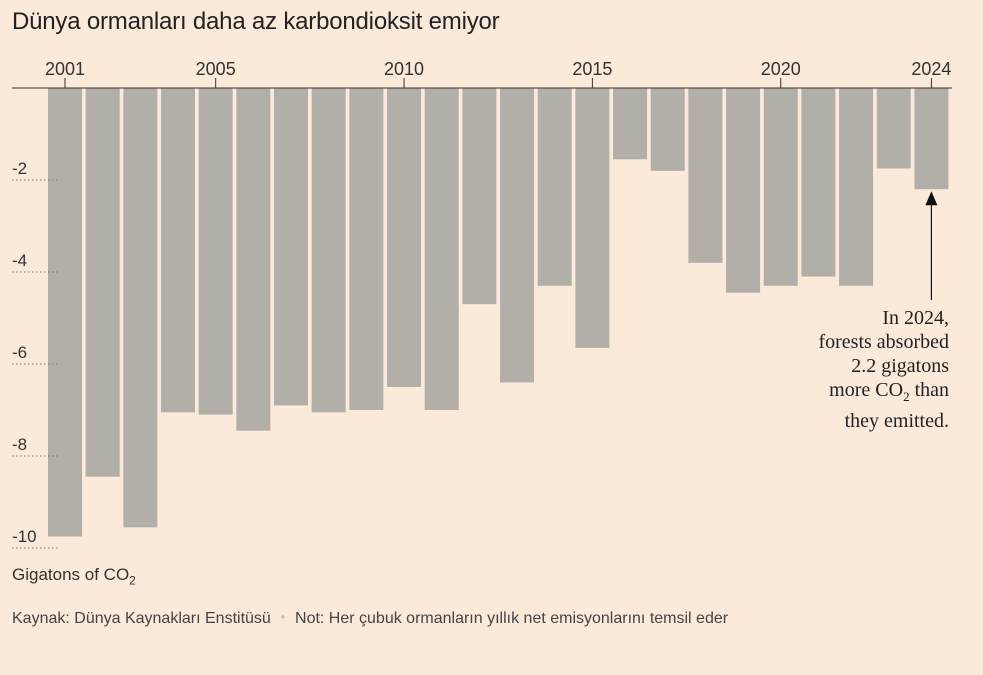 The width and height of the screenshot is (983, 675). What do you see at coordinates (896, 421) in the screenshot?
I see `annotation-line-5: they emitted.` at bounding box center [896, 421].